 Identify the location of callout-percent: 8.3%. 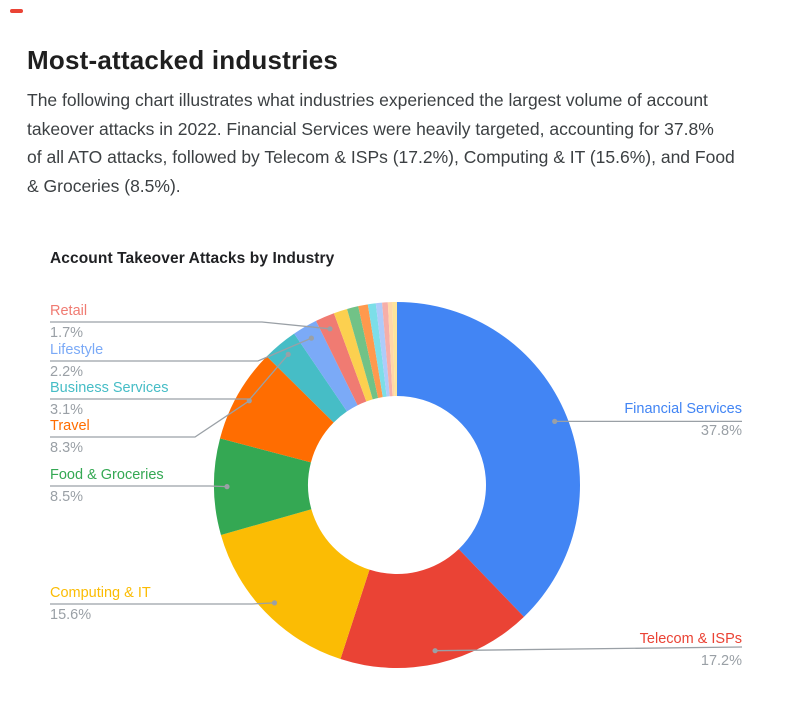
(67, 448).